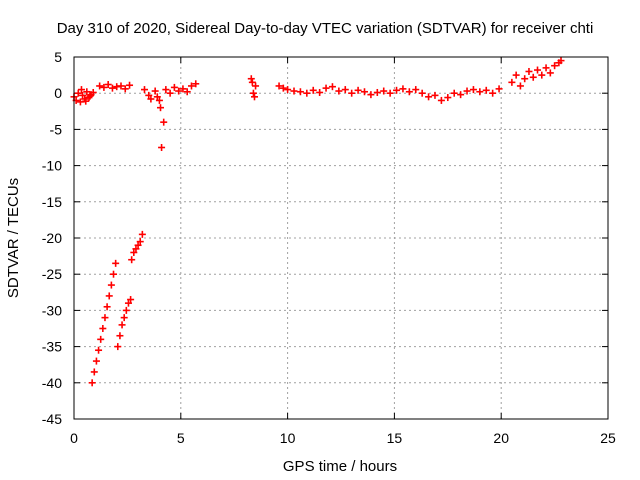 This screenshot has width=640, height=480. What do you see at coordinates (52, 310) in the screenshot?
I see `y-tick-label: -30` at bounding box center [52, 310].